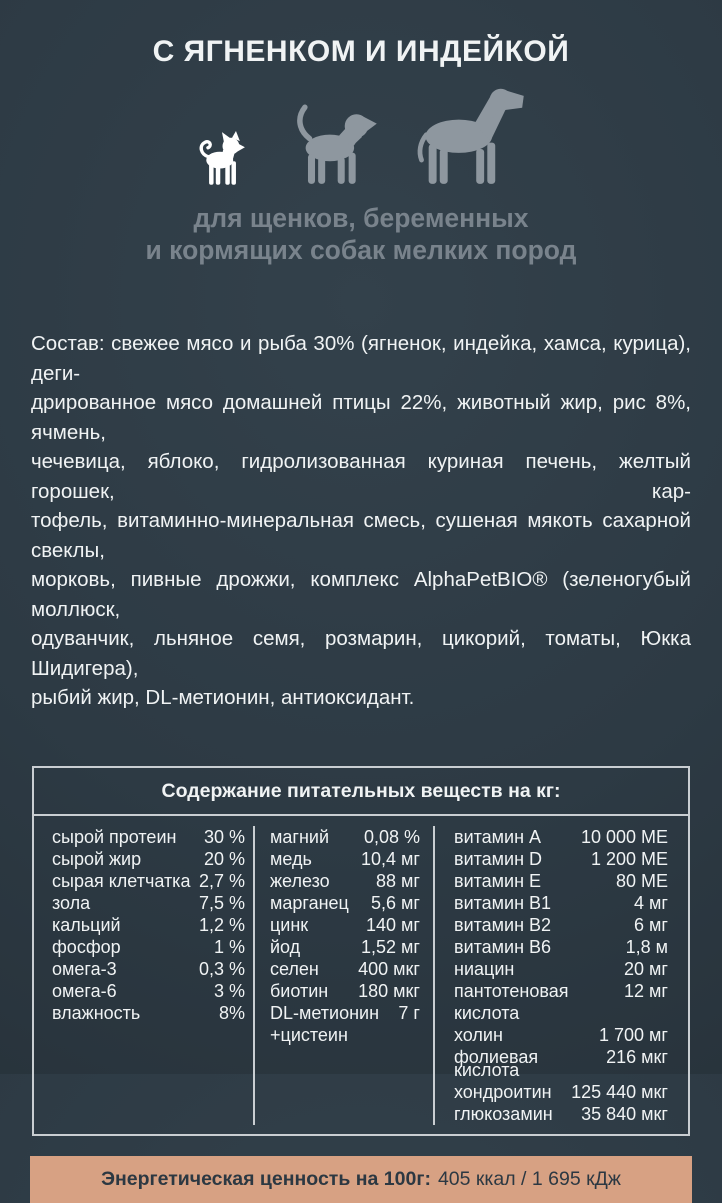 This screenshot has height=1203, width=722. I want to click on medium-dog-icon, so click(336, 144).